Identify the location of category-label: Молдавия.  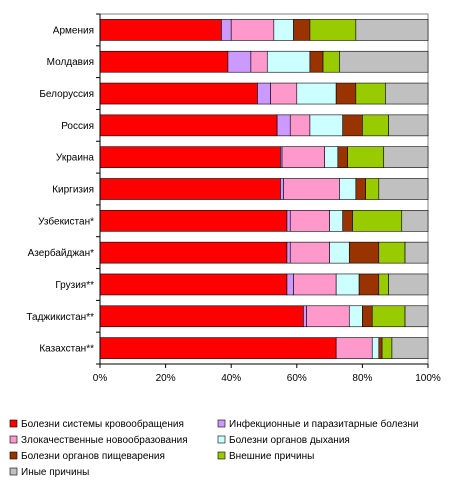
(70, 62).